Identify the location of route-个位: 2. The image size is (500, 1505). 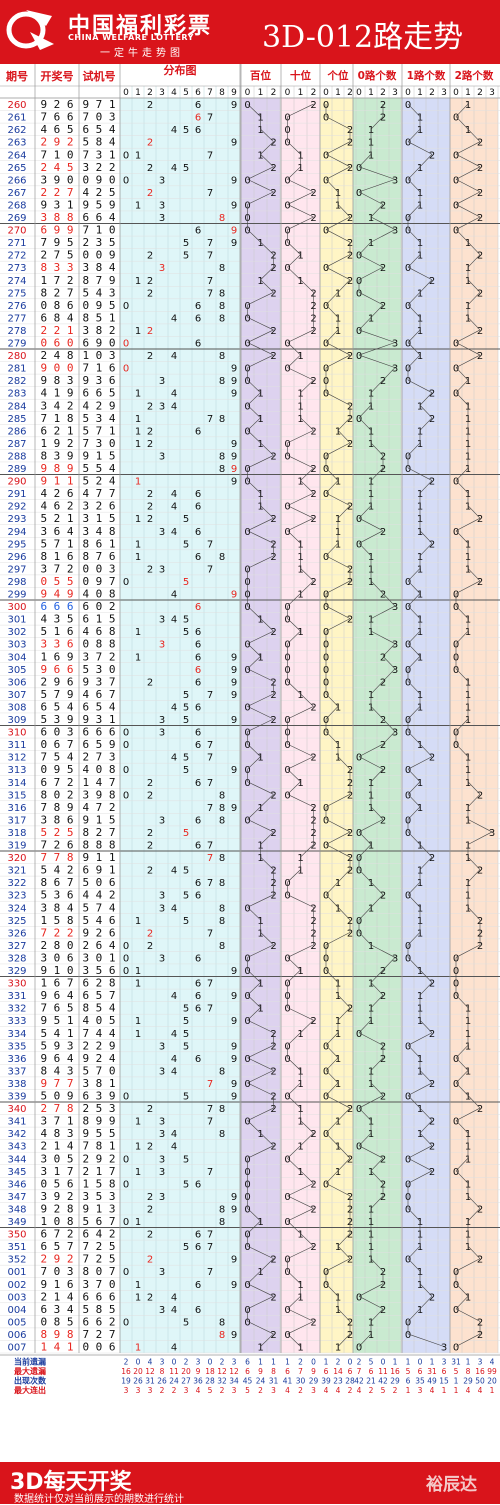
(350, 871).